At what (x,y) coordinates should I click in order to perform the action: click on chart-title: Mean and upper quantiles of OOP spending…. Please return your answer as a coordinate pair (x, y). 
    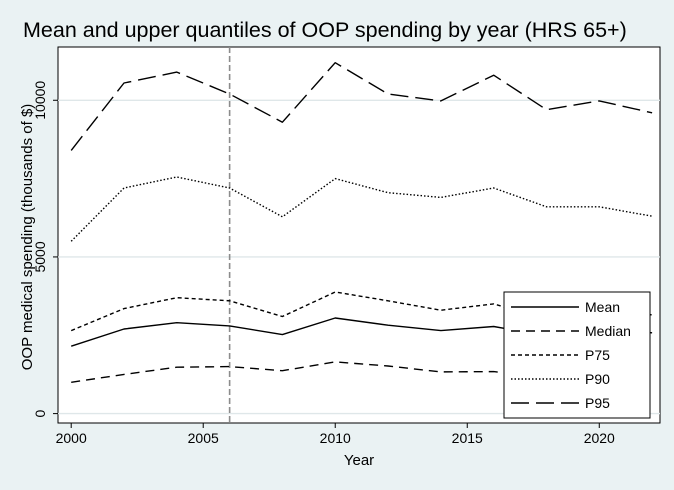
    Looking at the image, I should click on (325, 30).